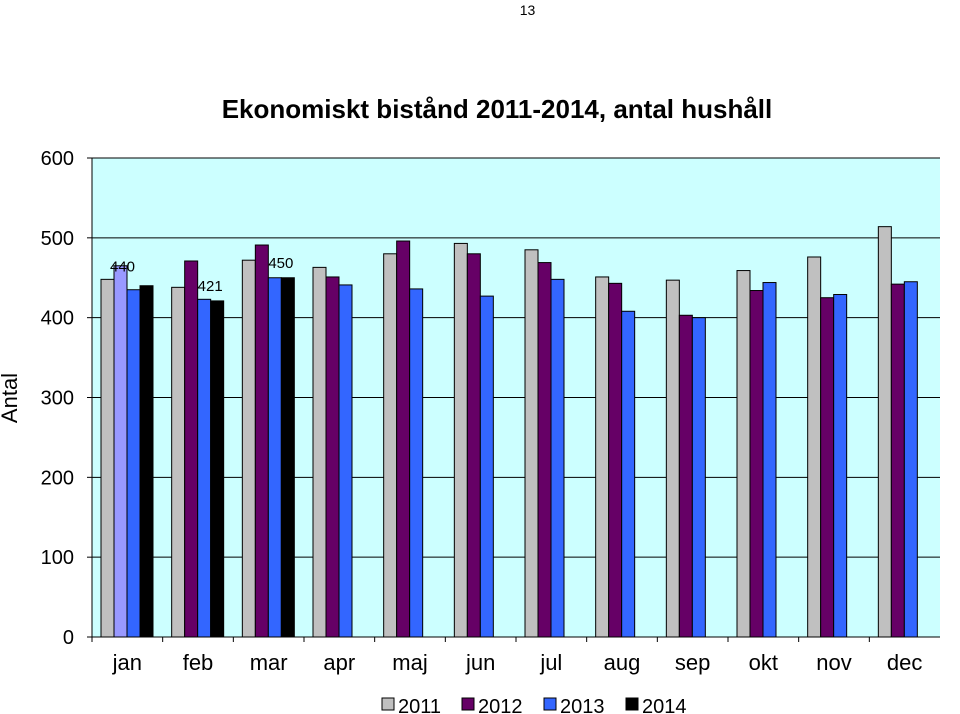  I want to click on bar-2012-jan, so click(120, 451).